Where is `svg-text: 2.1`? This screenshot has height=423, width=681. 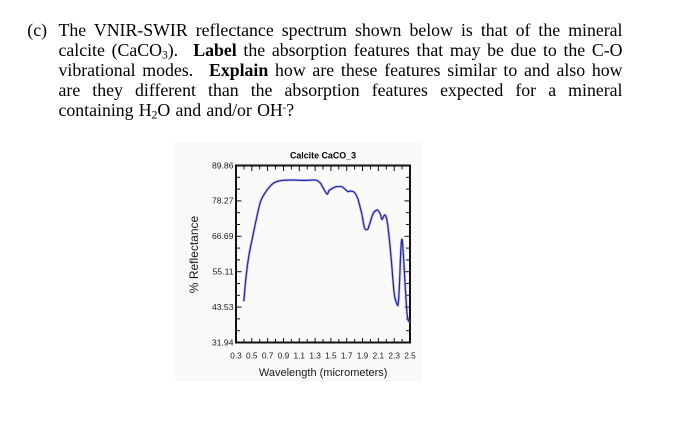 svg-text: 2.1 is located at coordinates (379, 356).